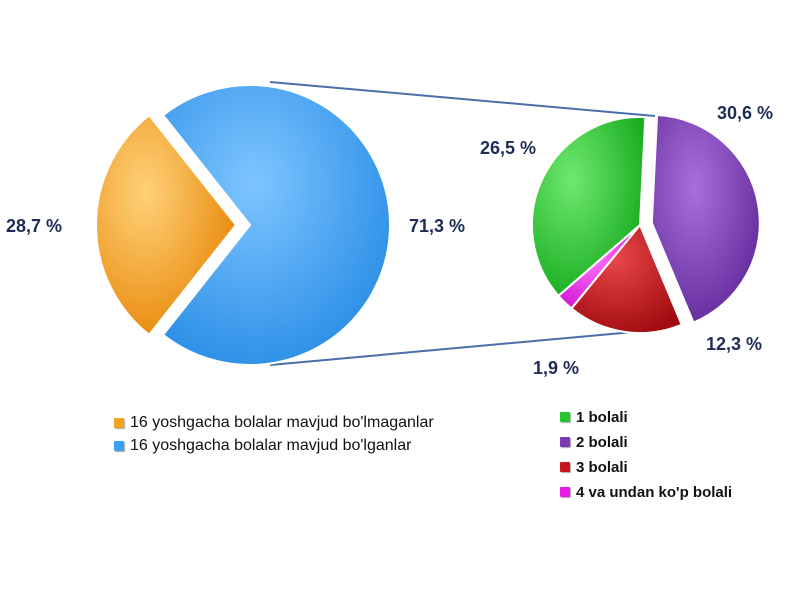 Image resolution: width=800 pixels, height=600 pixels. I want to click on legend-item-1: 1 bolali, so click(646, 417).